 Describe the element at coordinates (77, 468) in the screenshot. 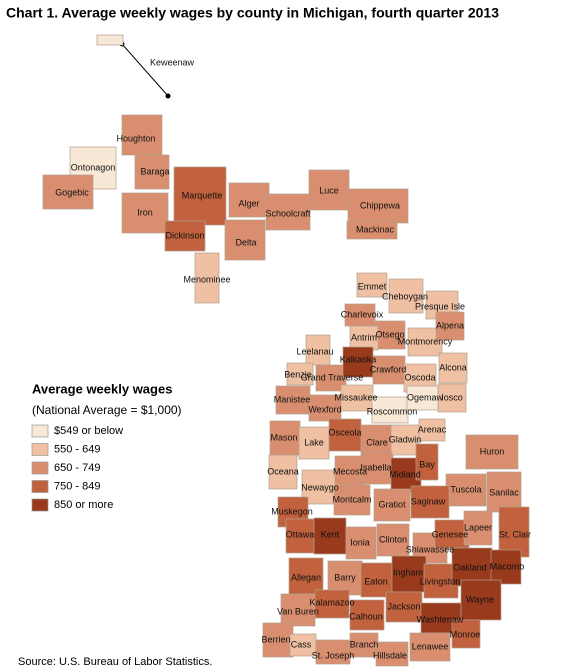

I see `legend-label: 650 - 749` at that location.